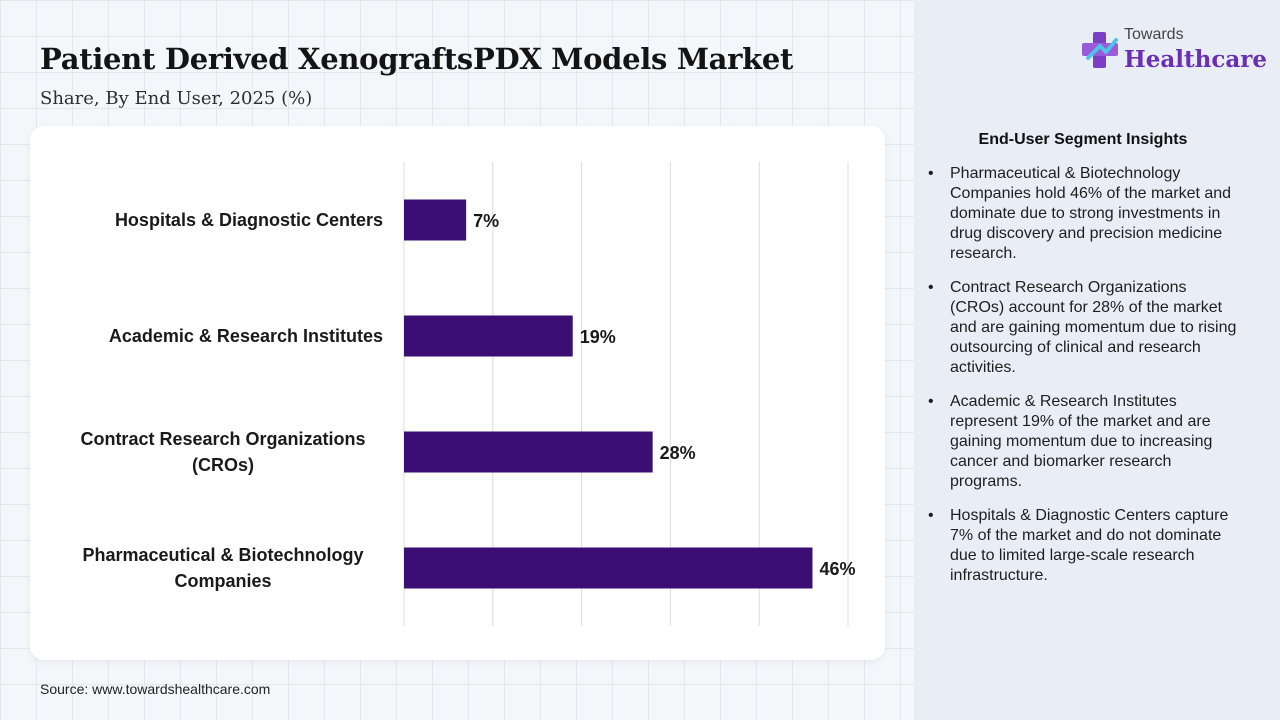 This screenshot has height=720, width=1280. I want to click on category-label: Contract Research Organizations (CROs), so click(222, 452).